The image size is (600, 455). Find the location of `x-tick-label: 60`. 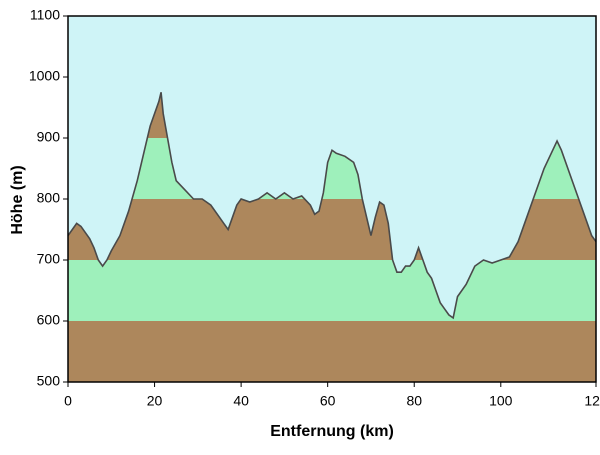

x-tick-label: 60 is located at coordinates (328, 401).